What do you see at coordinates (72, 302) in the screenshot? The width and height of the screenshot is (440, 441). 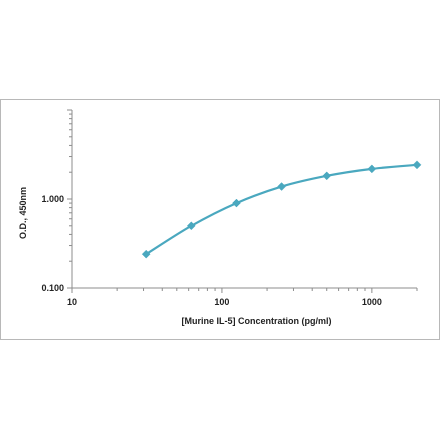 I see `x-tick-label: 10` at bounding box center [72, 302].